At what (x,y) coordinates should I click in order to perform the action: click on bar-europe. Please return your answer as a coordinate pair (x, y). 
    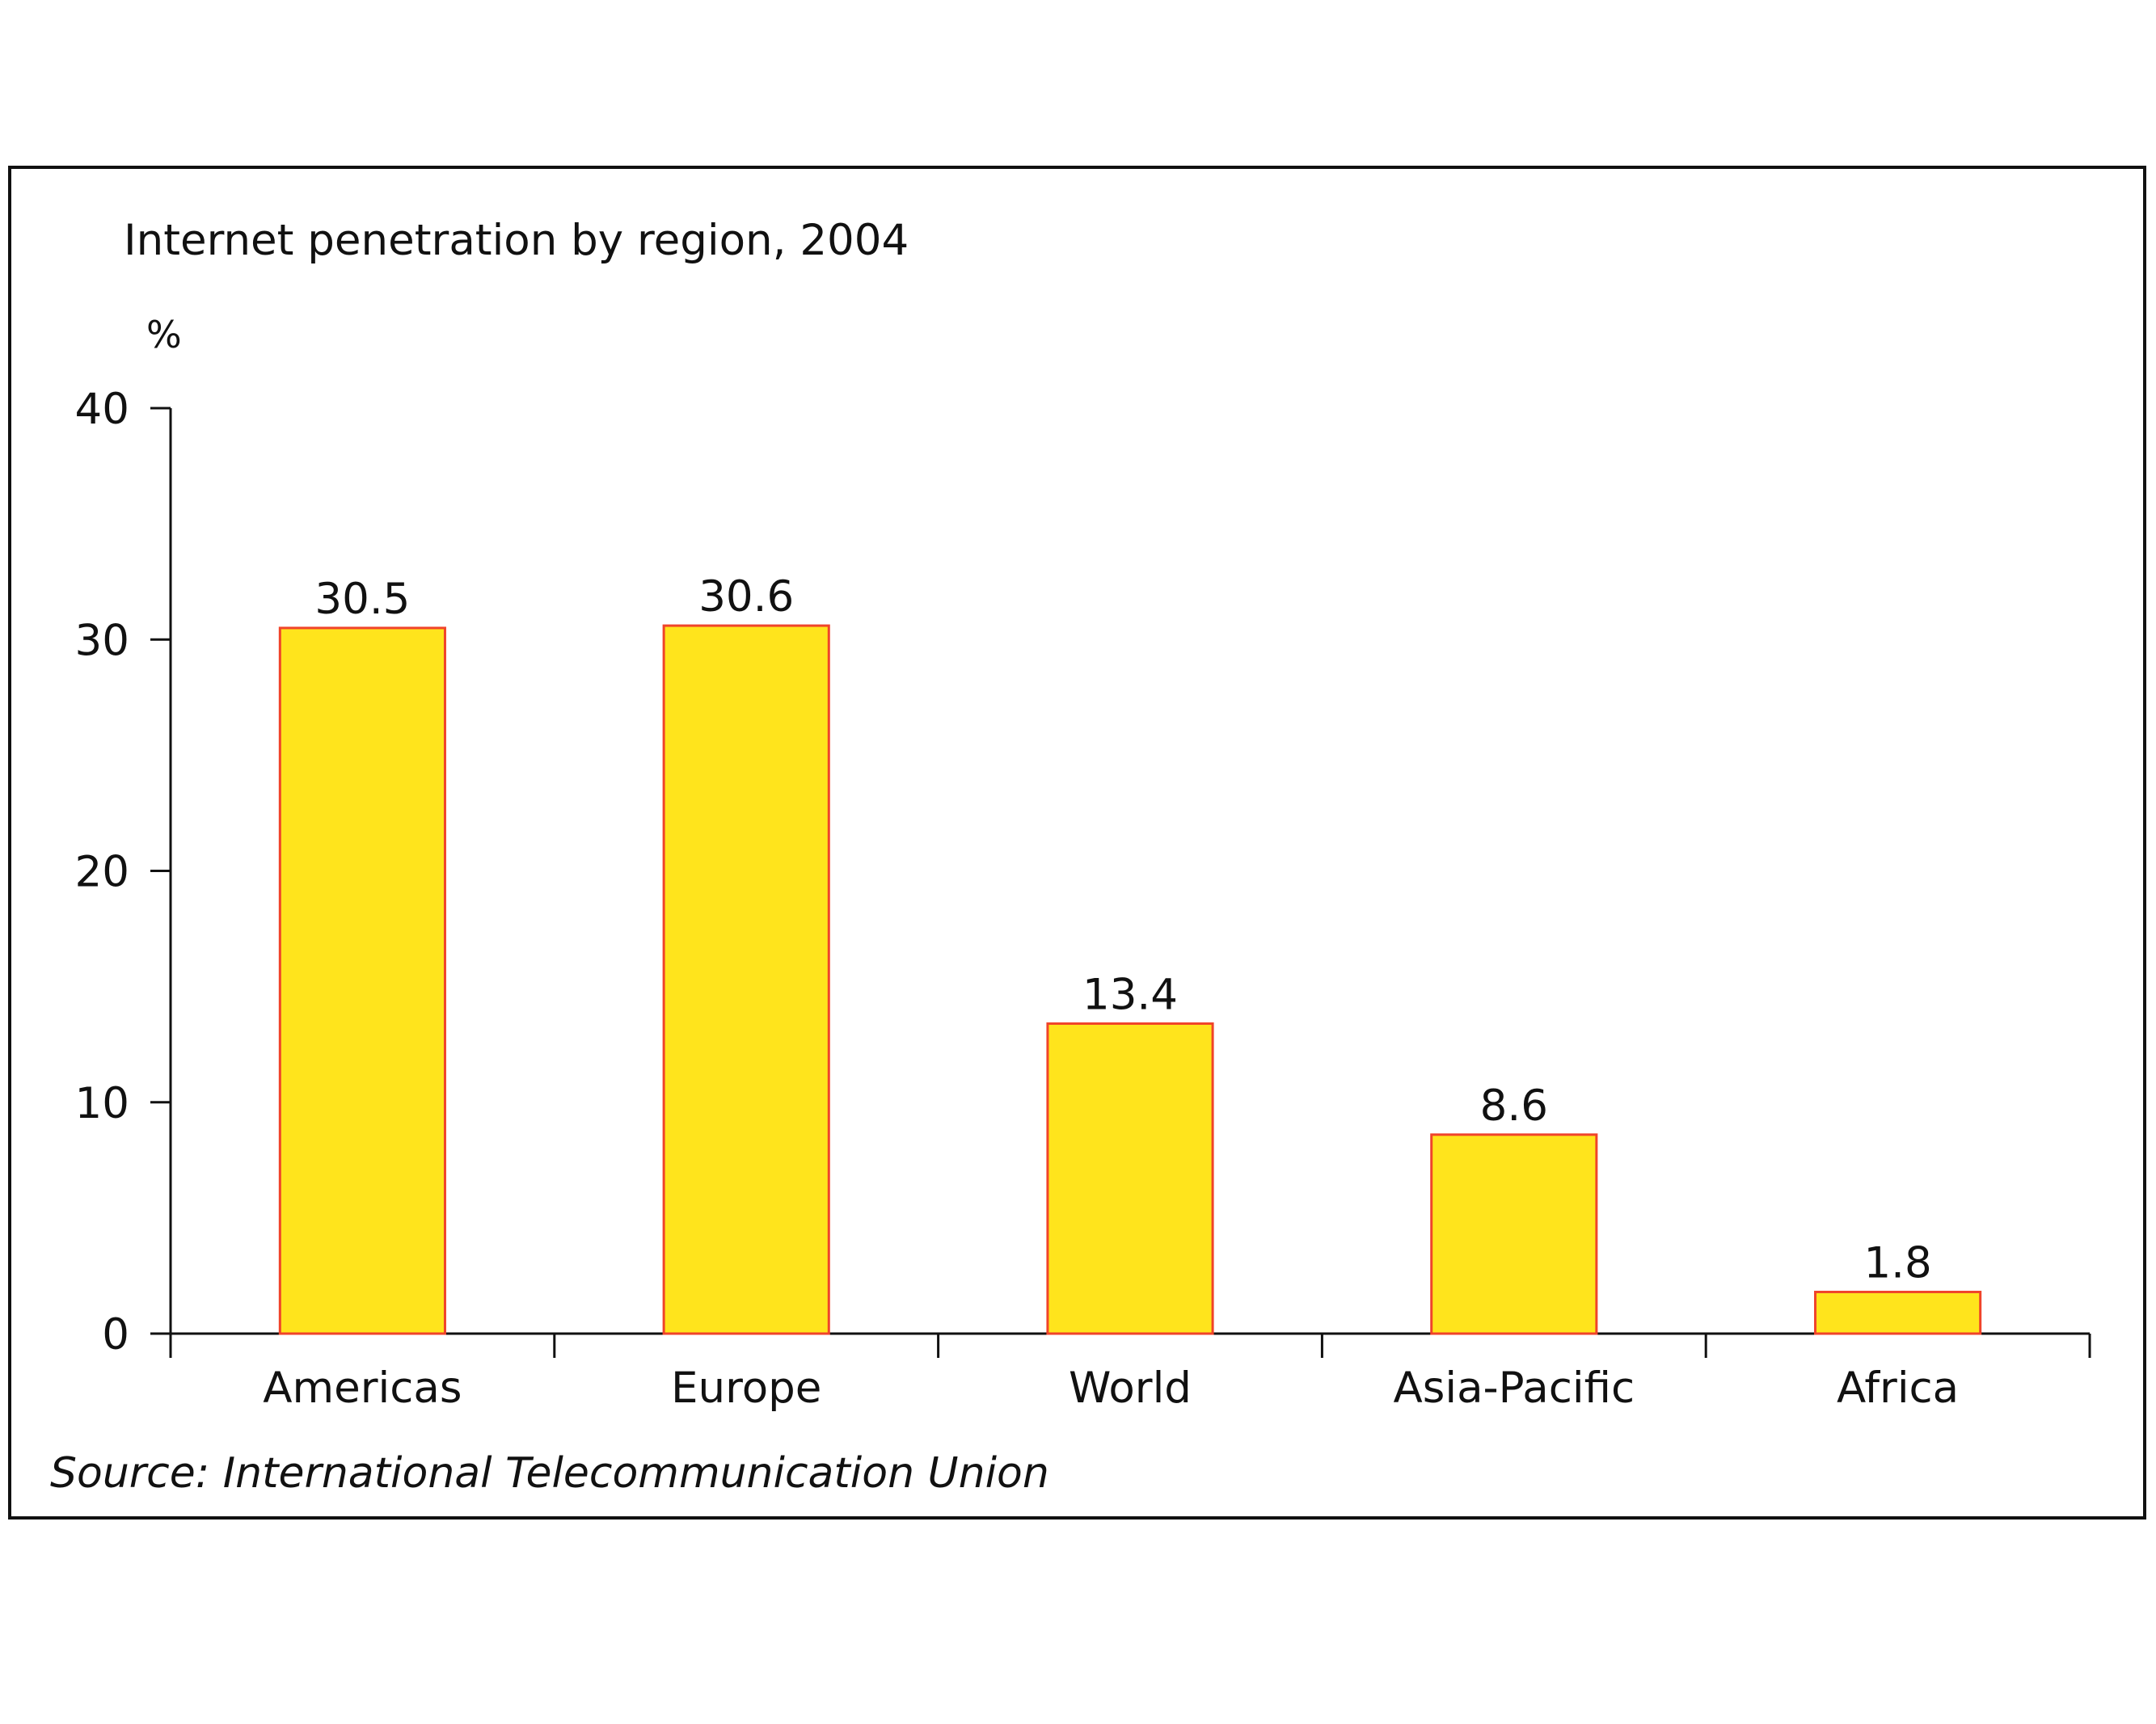
    Looking at the image, I should click on (746, 979).